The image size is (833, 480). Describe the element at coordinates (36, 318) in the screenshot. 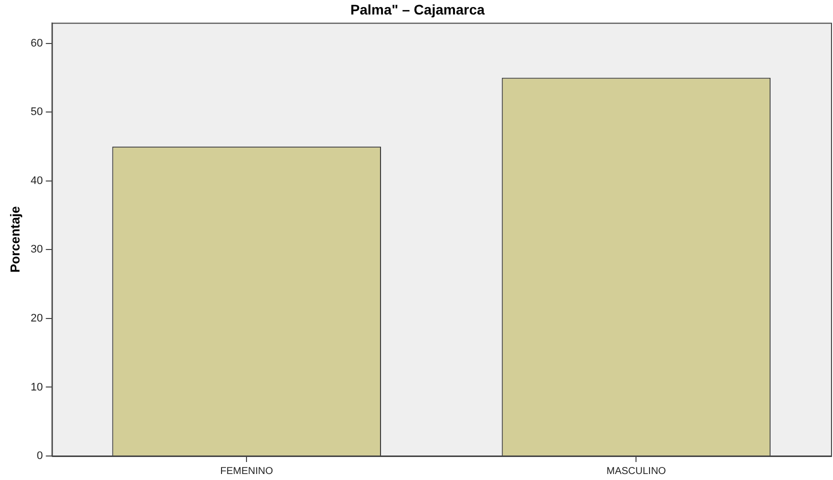

I see `y-tick-label: 20` at that location.